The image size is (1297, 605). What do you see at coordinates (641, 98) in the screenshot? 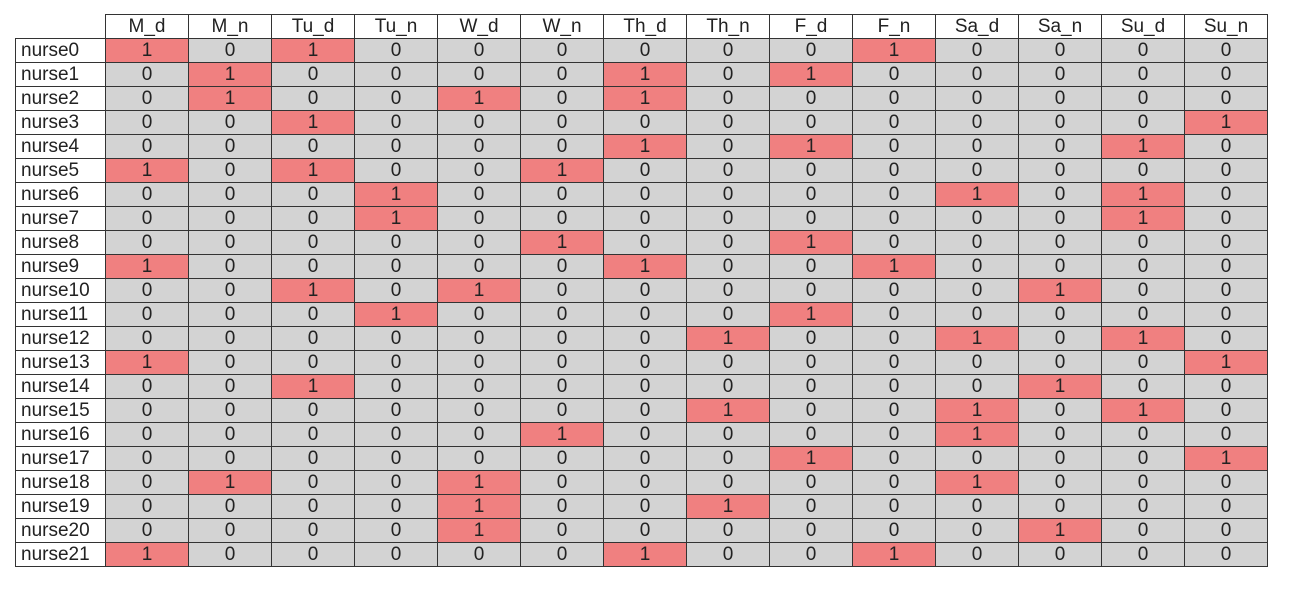
I see `table-row: nurse2 0 1 0 0 1 0 1 0 0 0 0 0 0 0` at bounding box center [641, 98].